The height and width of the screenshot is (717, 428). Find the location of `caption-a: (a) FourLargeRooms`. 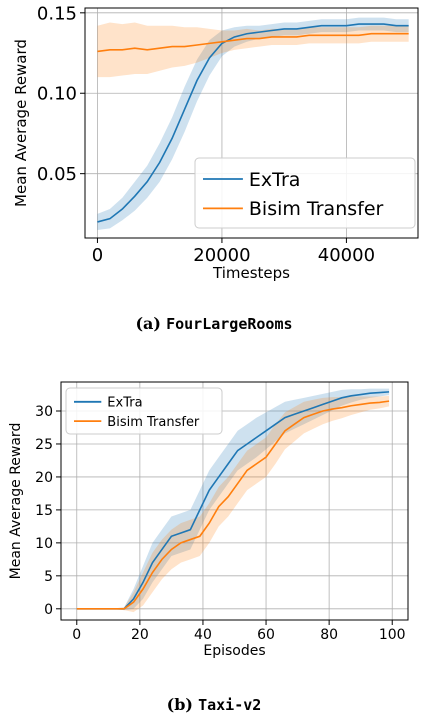

caption-a: (a) FourLargeRooms is located at coordinates (214, 323).